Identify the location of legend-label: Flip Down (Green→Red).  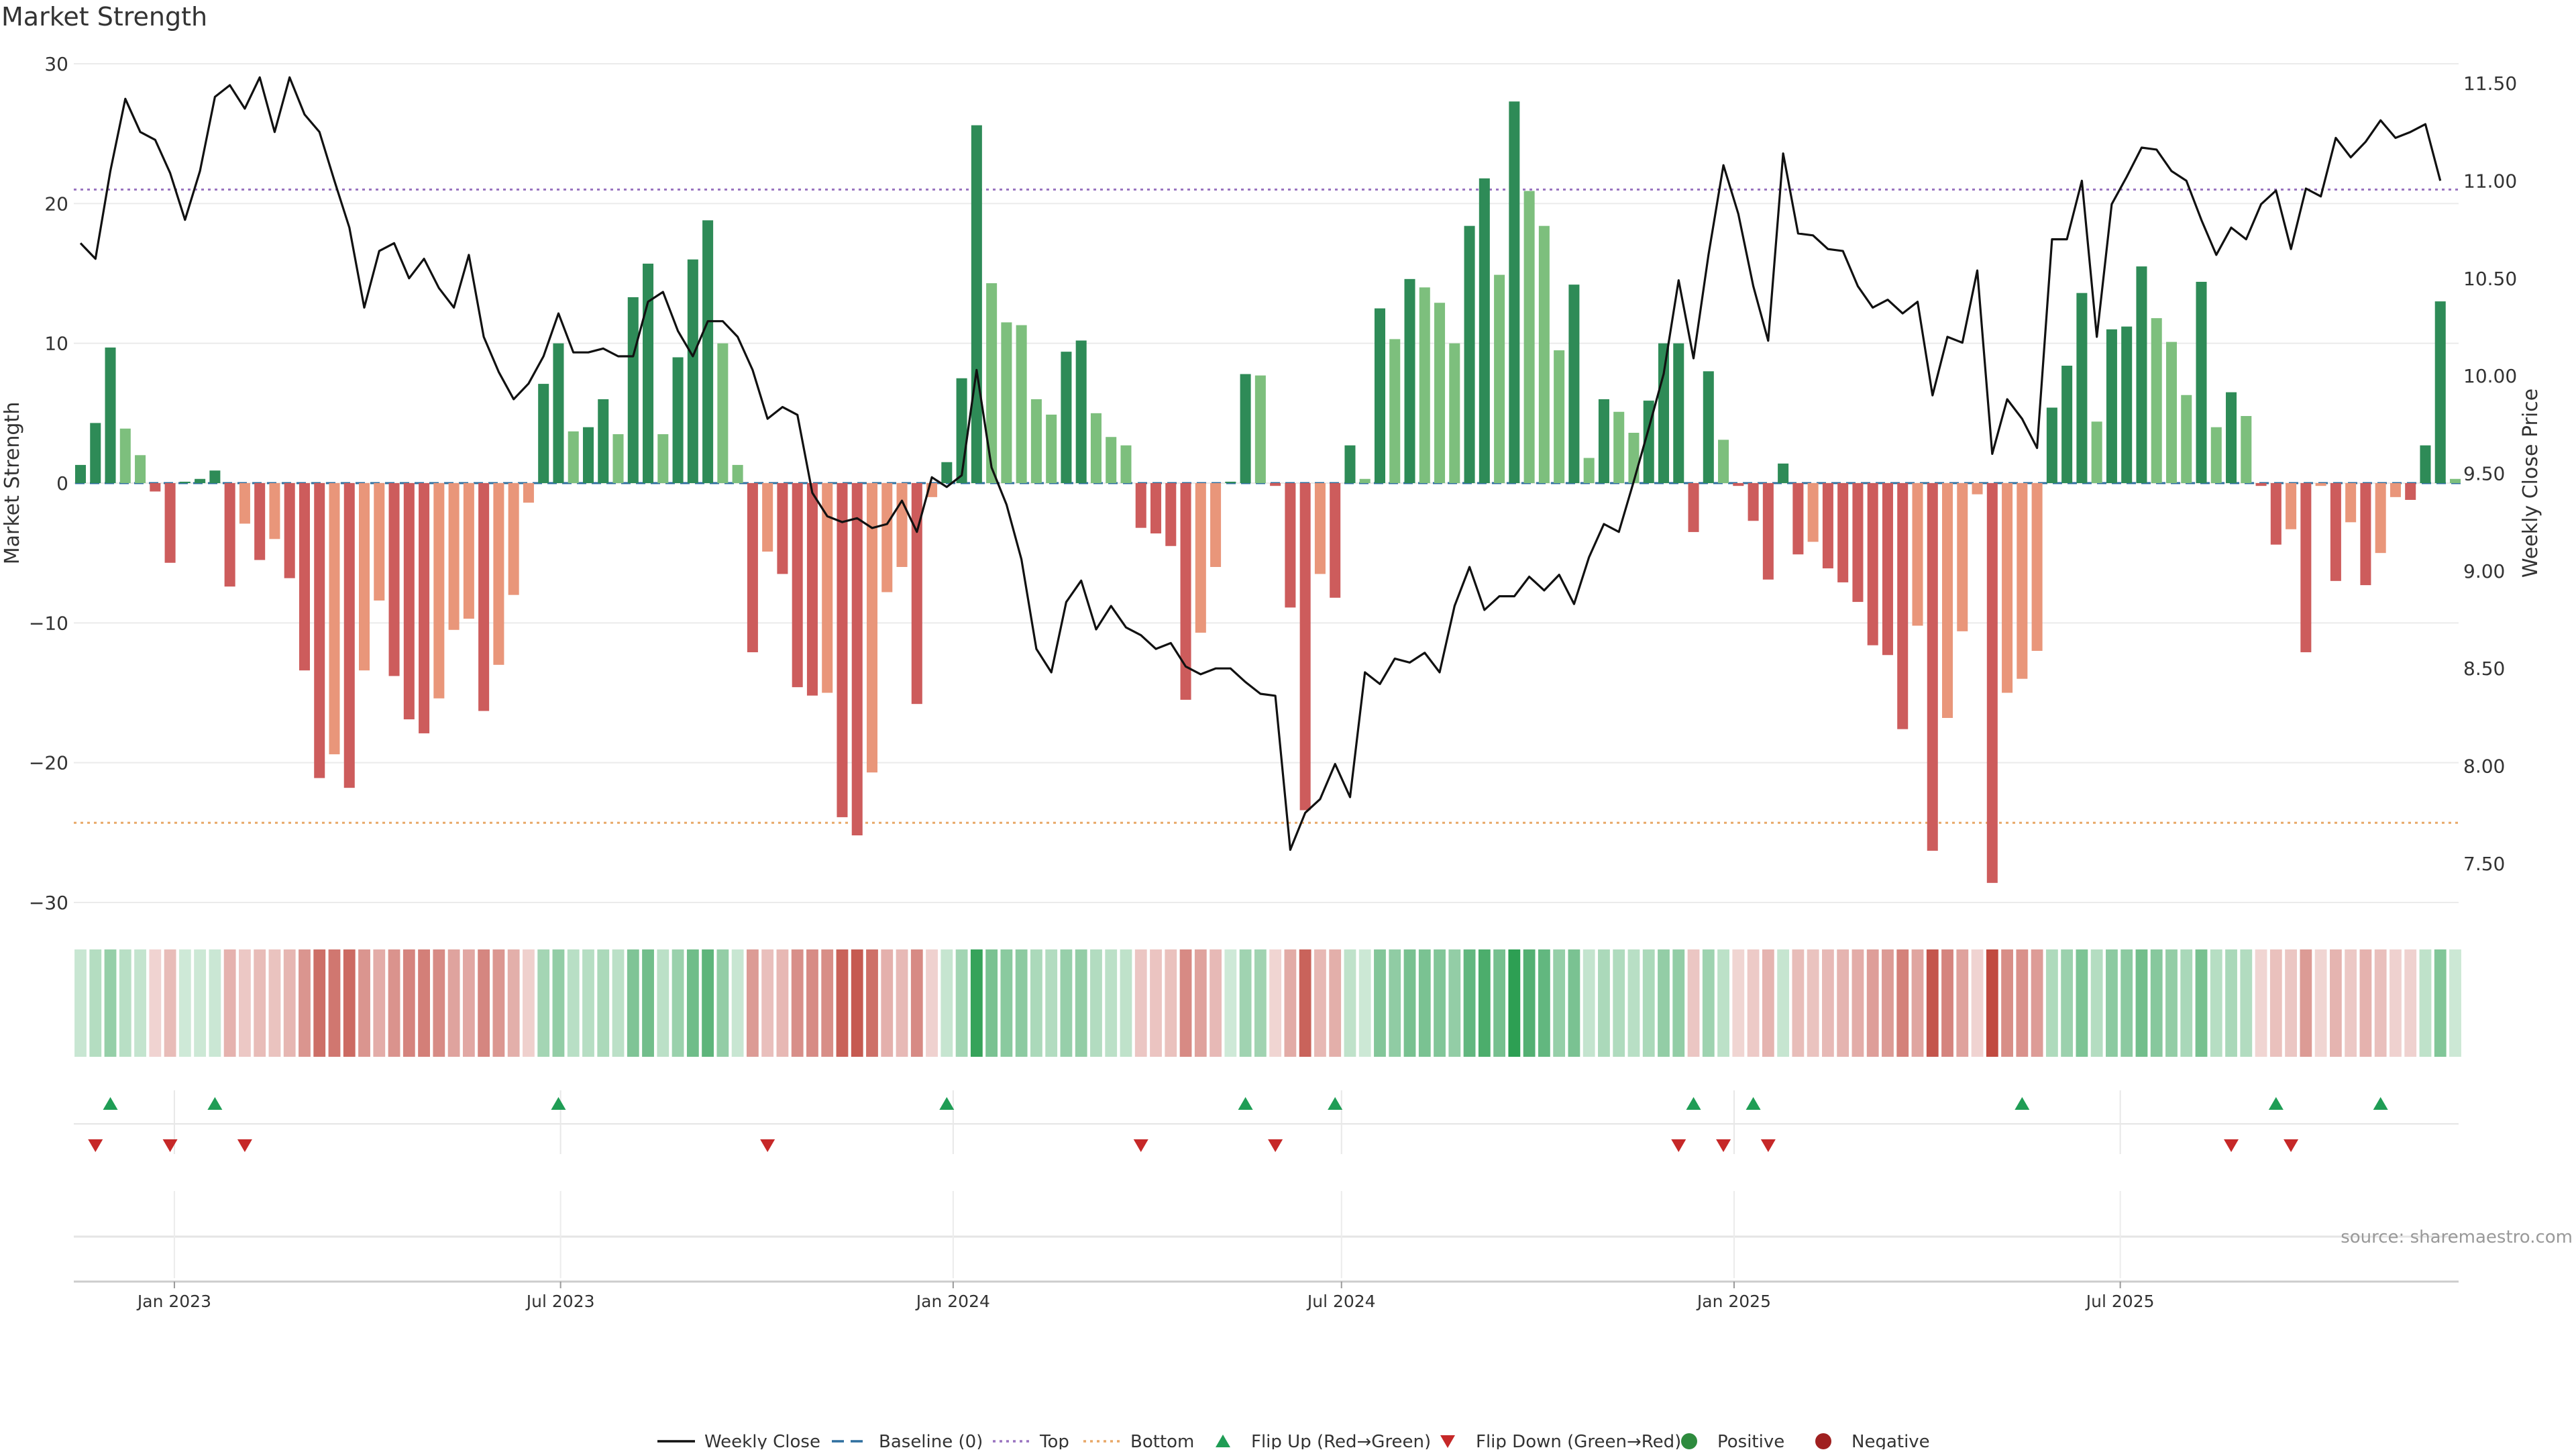
(1578, 1440).